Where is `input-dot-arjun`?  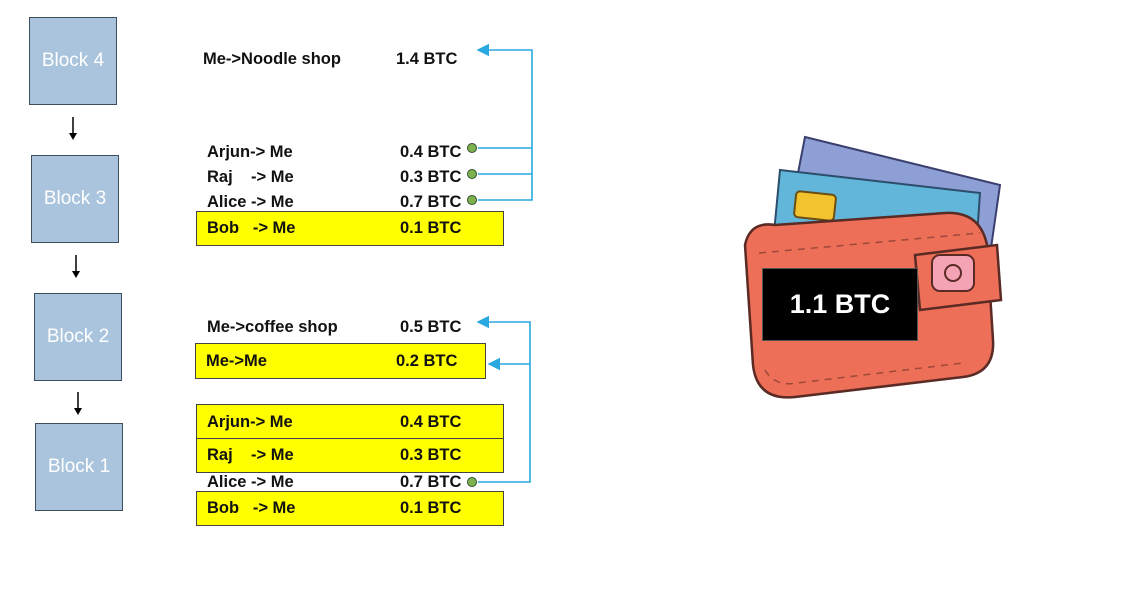 input-dot-arjun is located at coordinates (472, 148).